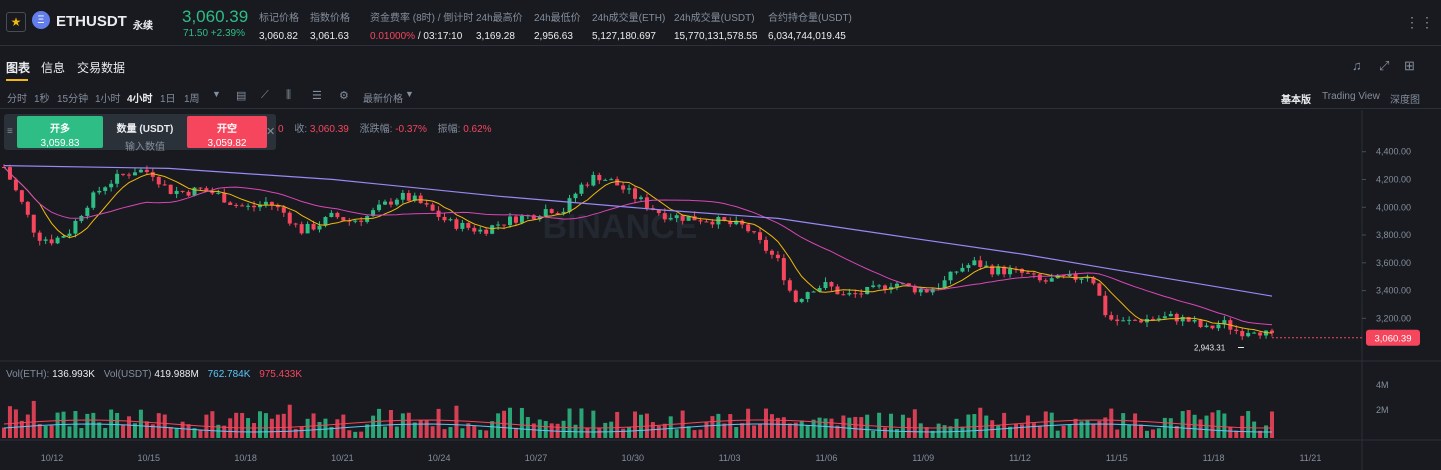  I want to click on y-axis-tick-label: 4,000.00, so click(1393, 207).